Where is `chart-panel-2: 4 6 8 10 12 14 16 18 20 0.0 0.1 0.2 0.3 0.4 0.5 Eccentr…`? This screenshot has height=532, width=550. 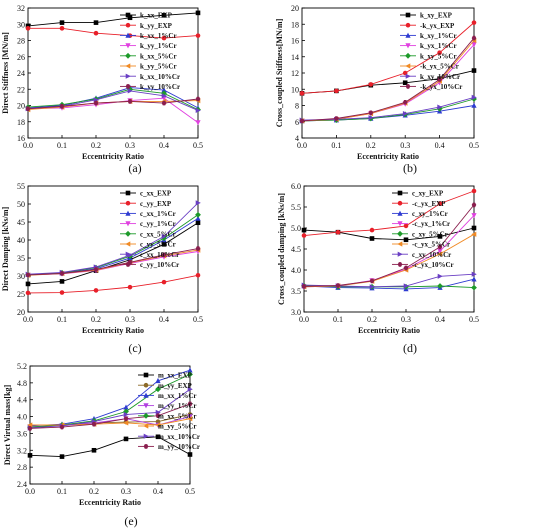 chart-panel-2: 4 6 8 10 12 14 16 18 20 0.0 0.1 0.2 0.3 0.4 0.5 Eccentr… is located at coordinates (377, 89).